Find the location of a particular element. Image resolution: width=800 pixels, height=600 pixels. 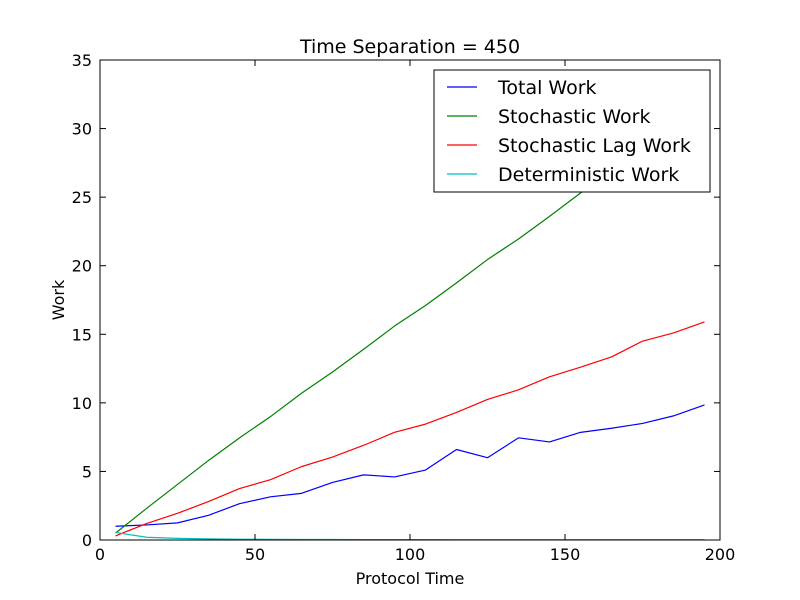

x-tick-label: 200 is located at coordinates (720, 554).